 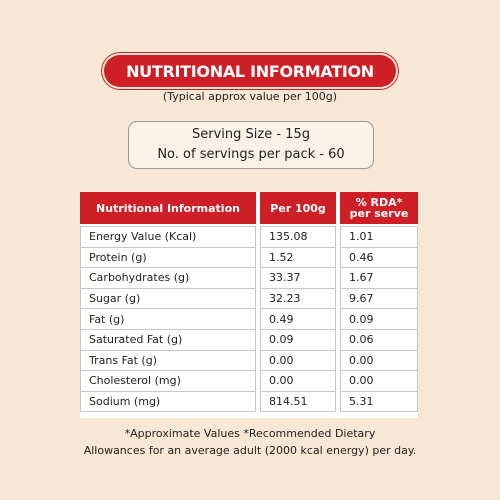 I want to click on nutrient-value: 9.67, so click(x=379, y=298).